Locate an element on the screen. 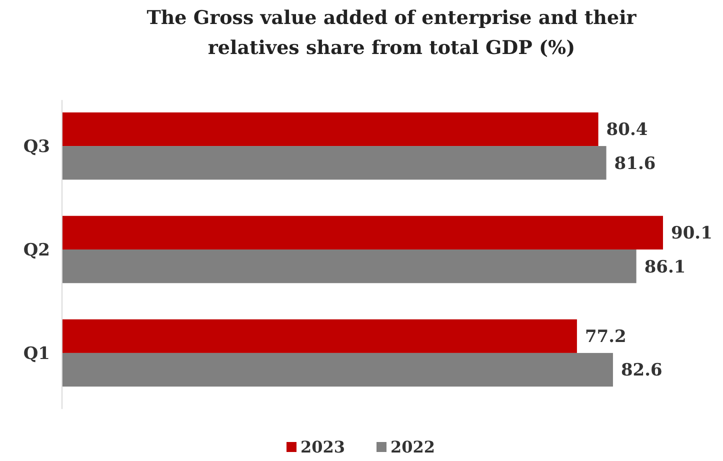 The image size is (723, 461). data-label: 90.1 is located at coordinates (691, 234).